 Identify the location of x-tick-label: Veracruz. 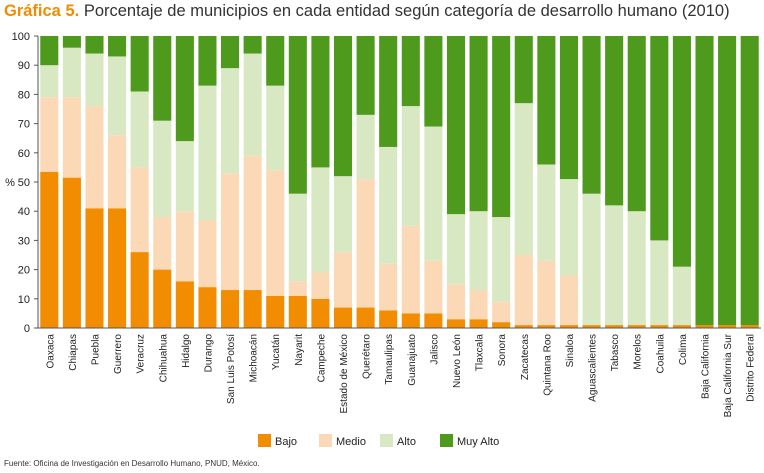
(141, 353).